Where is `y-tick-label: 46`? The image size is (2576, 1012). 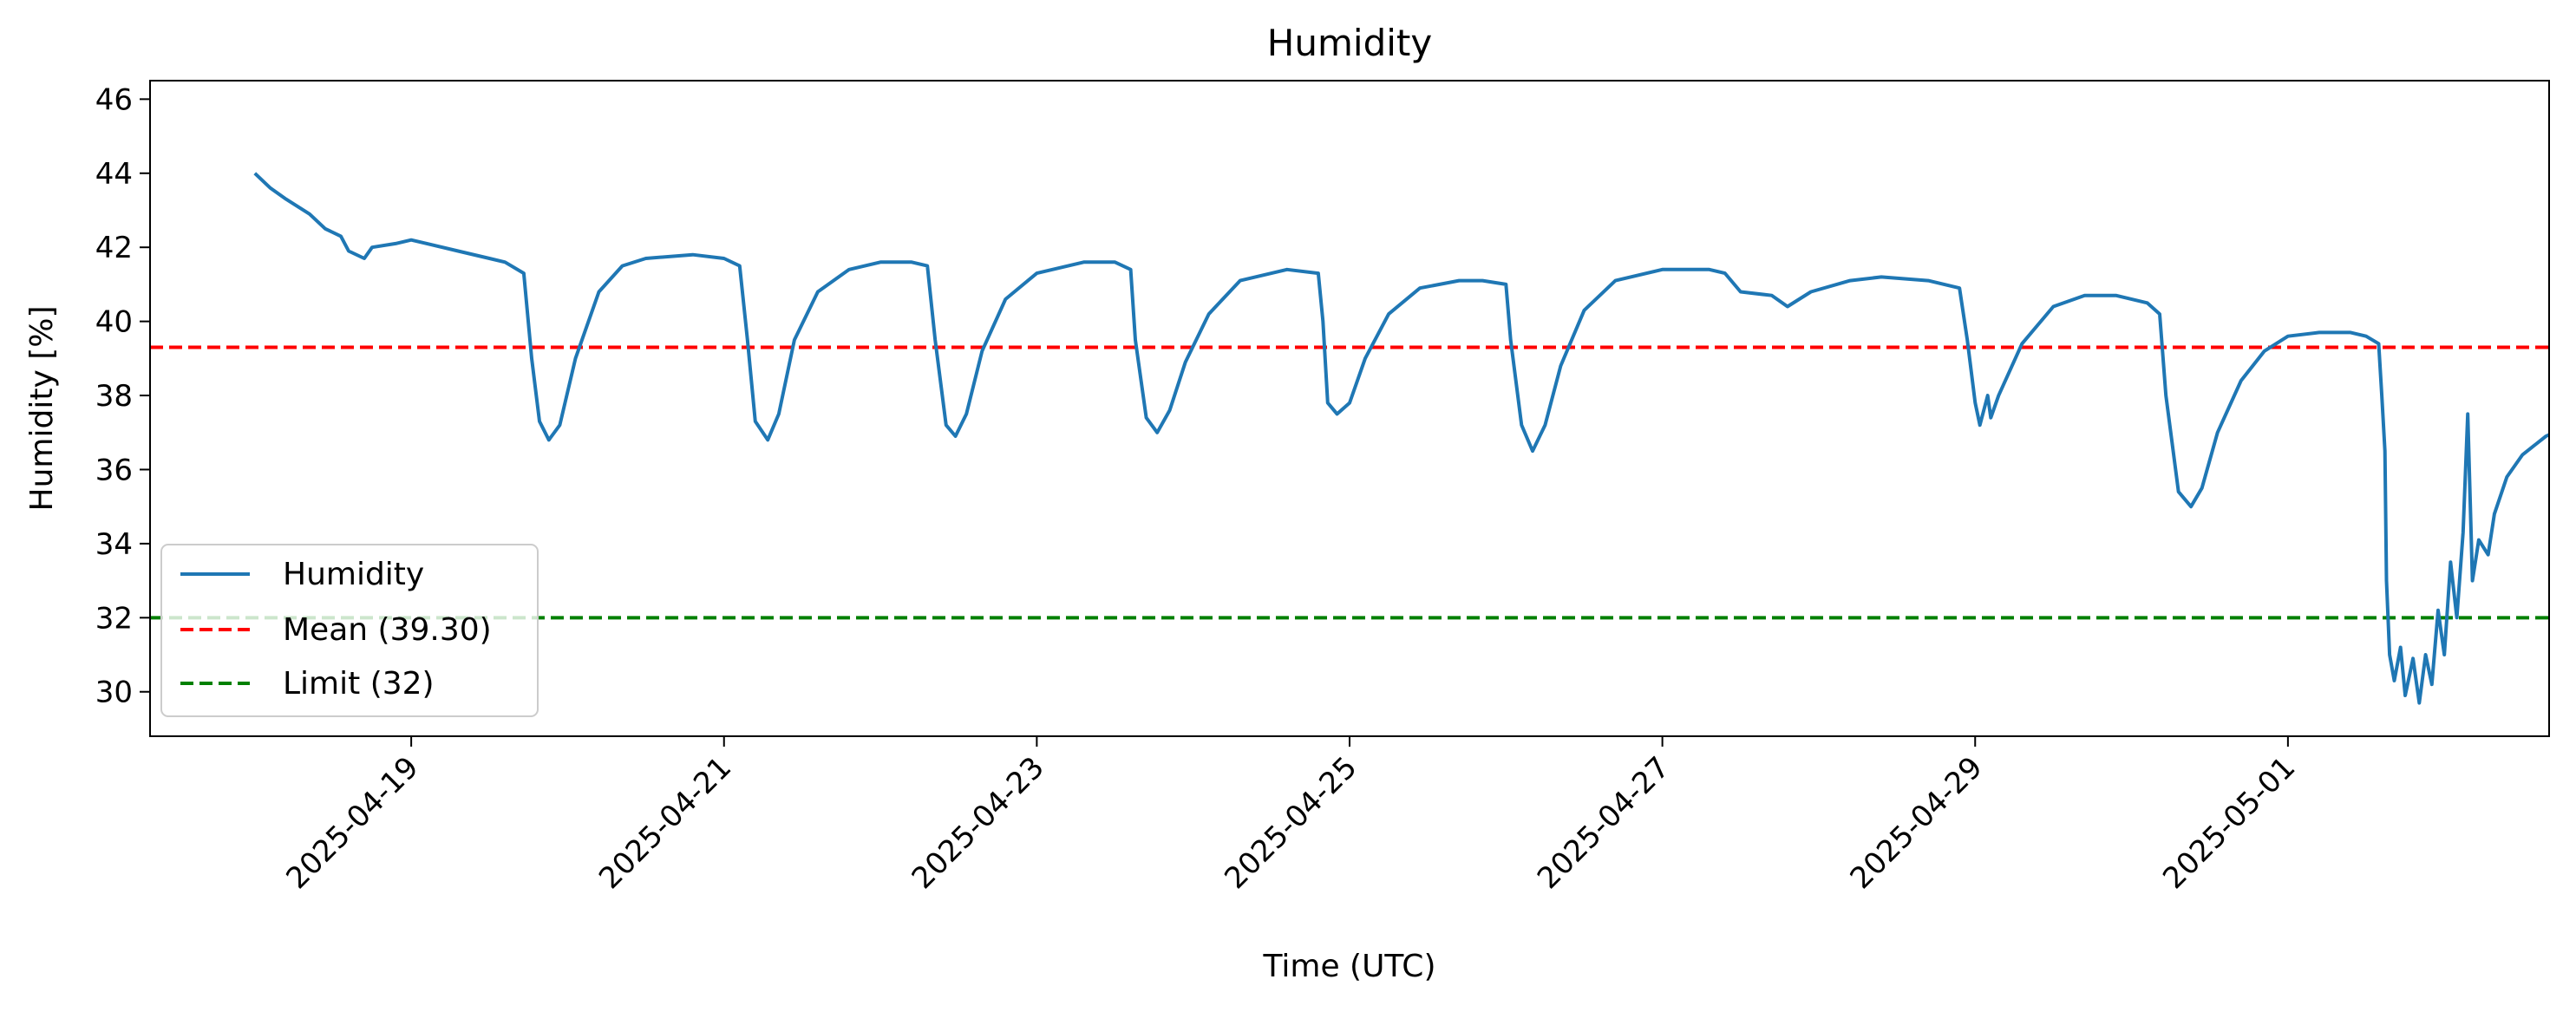 y-tick-label: 46 is located at coordinates (114, 99).